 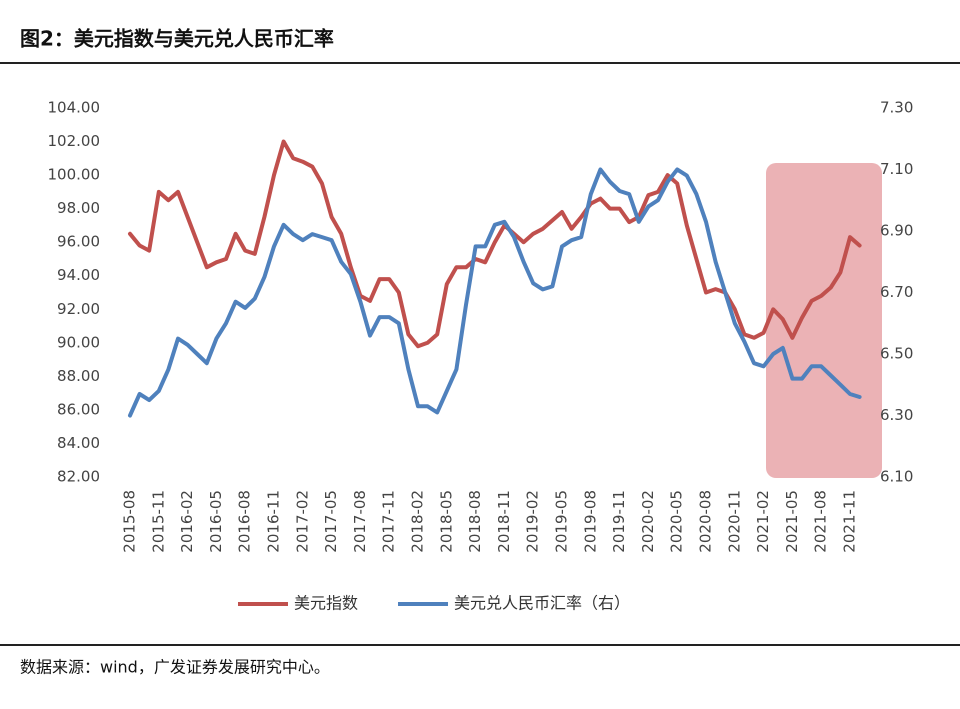 What do you see at coordinates (821, 521) in the screenshot?
I see `x-tick-label: 2021-08` at bounding box center [821, 521].